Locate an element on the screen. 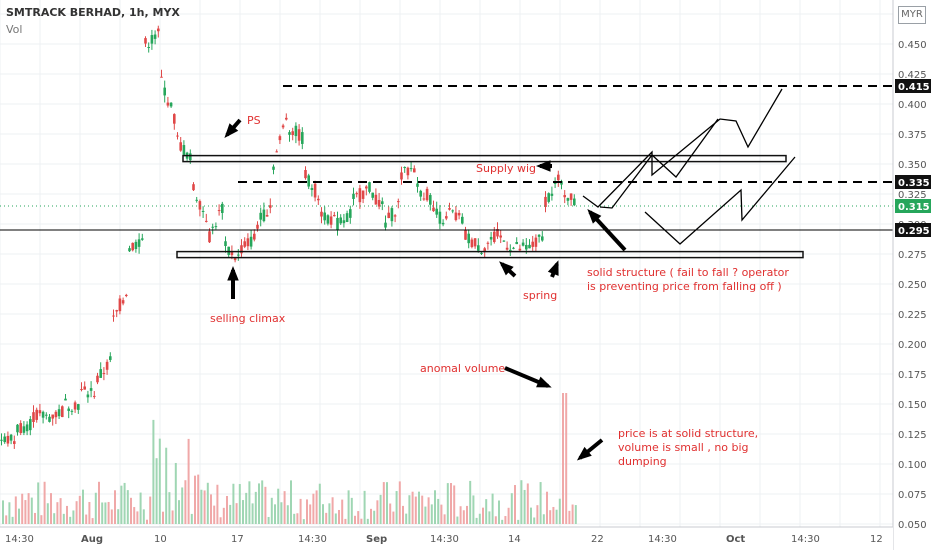  projection-mid is located at coordinates (659, 163).